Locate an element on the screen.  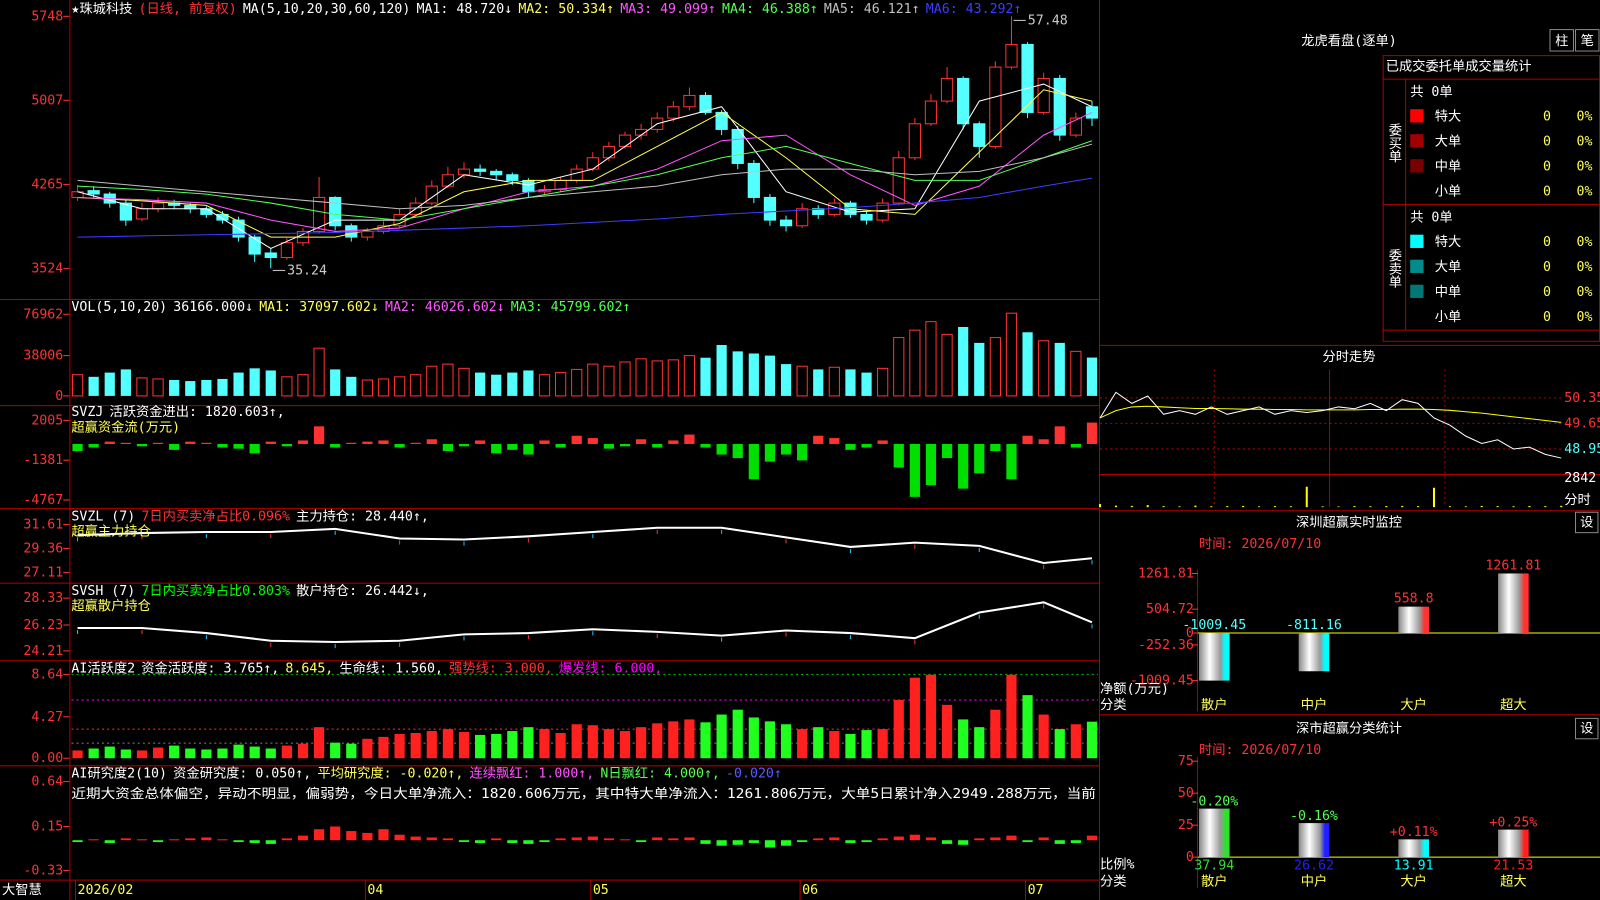
value-label: 13.91 is located at coordinates (1414, 865).